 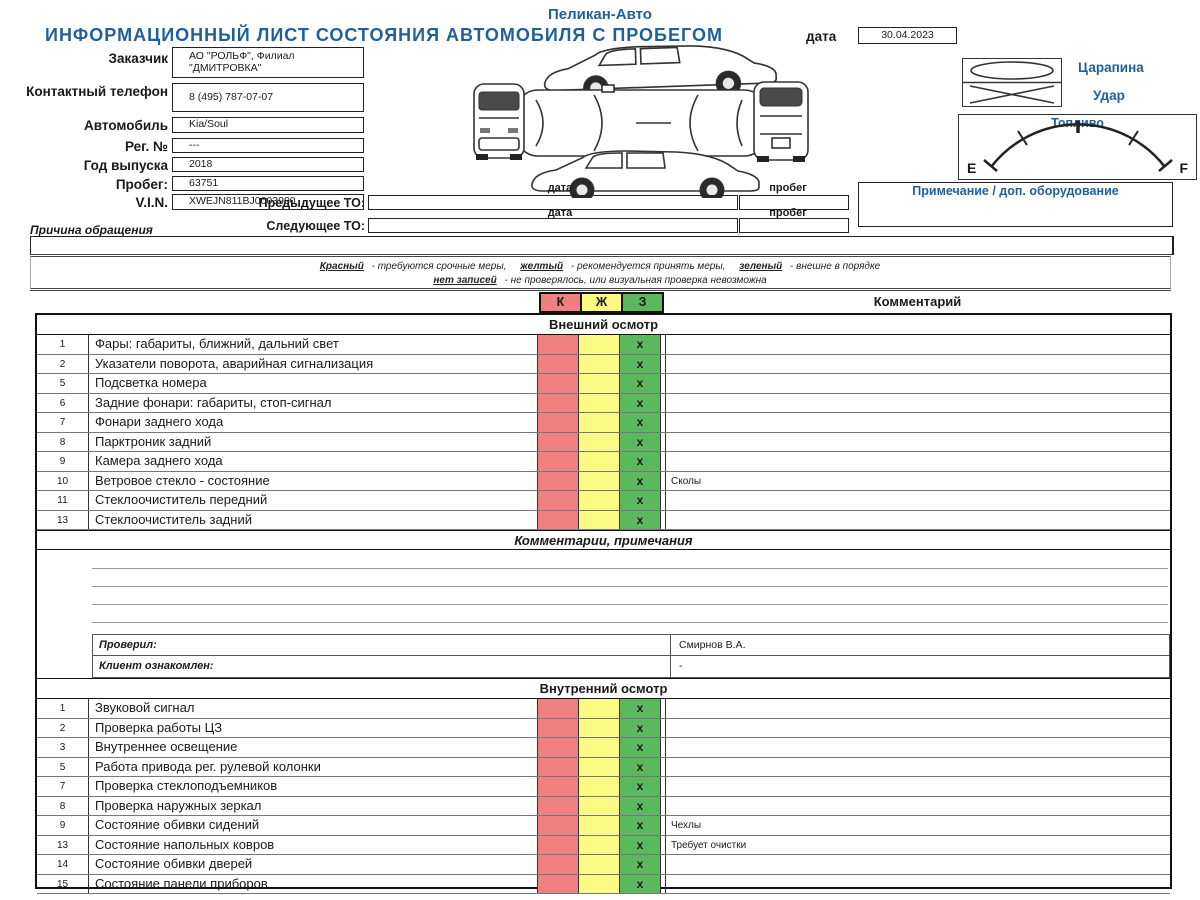 What do you see at coordinates (268, 62) in the screenshot?
I see `customer-input: АО "РОЛЬФ", Филиал "ДМИТРОВКА"` at bounding box center [268, 62].